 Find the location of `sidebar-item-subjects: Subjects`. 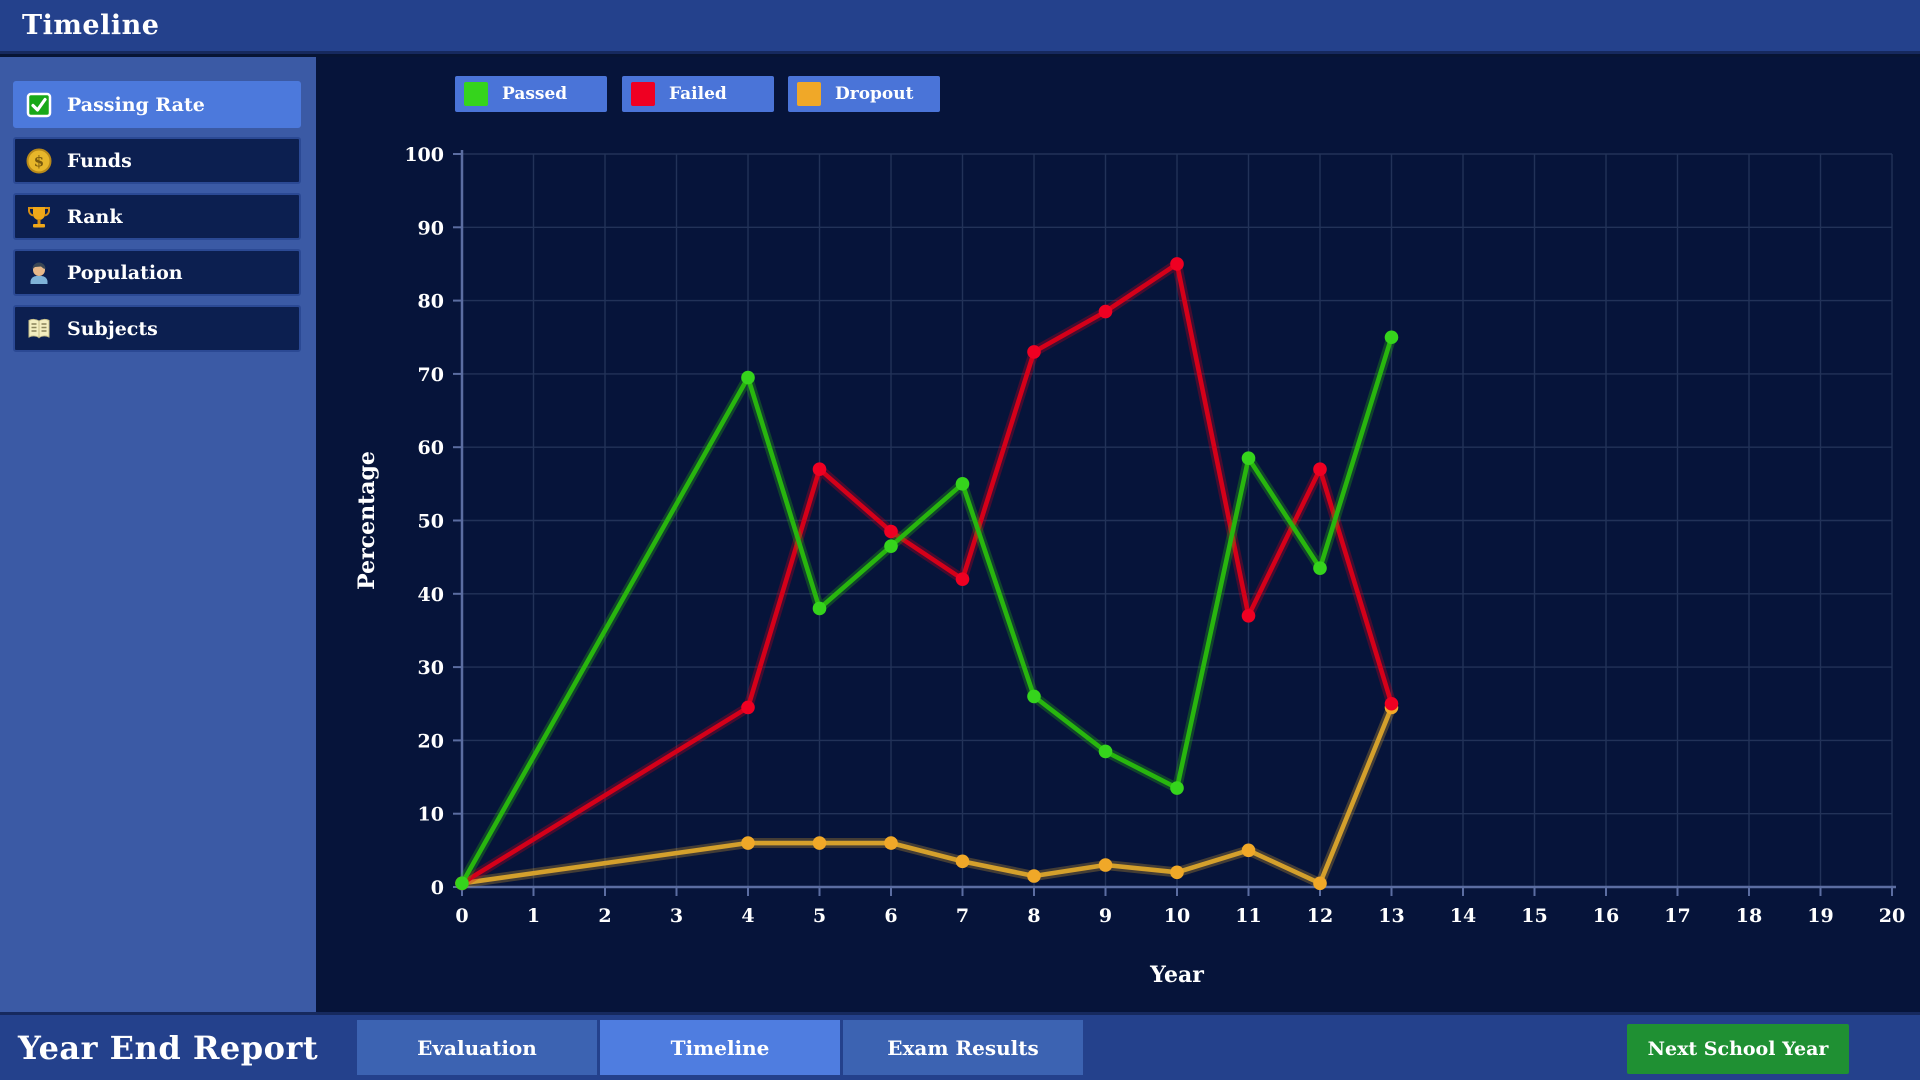

sidebar-item-subjects: Subjects is located at coordinates (157, 328).